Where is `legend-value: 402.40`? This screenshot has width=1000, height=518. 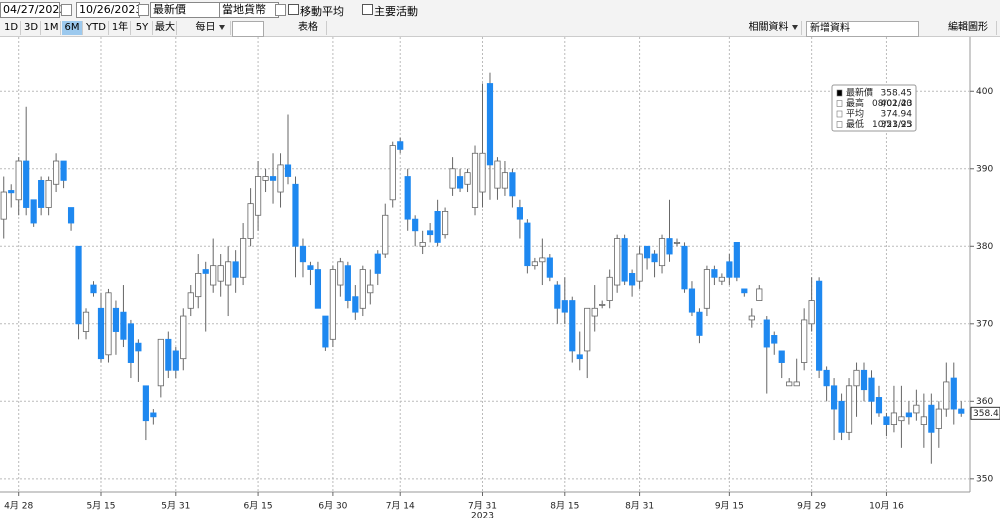 legend-value: 402.40 is located at coordinates (897, 104).